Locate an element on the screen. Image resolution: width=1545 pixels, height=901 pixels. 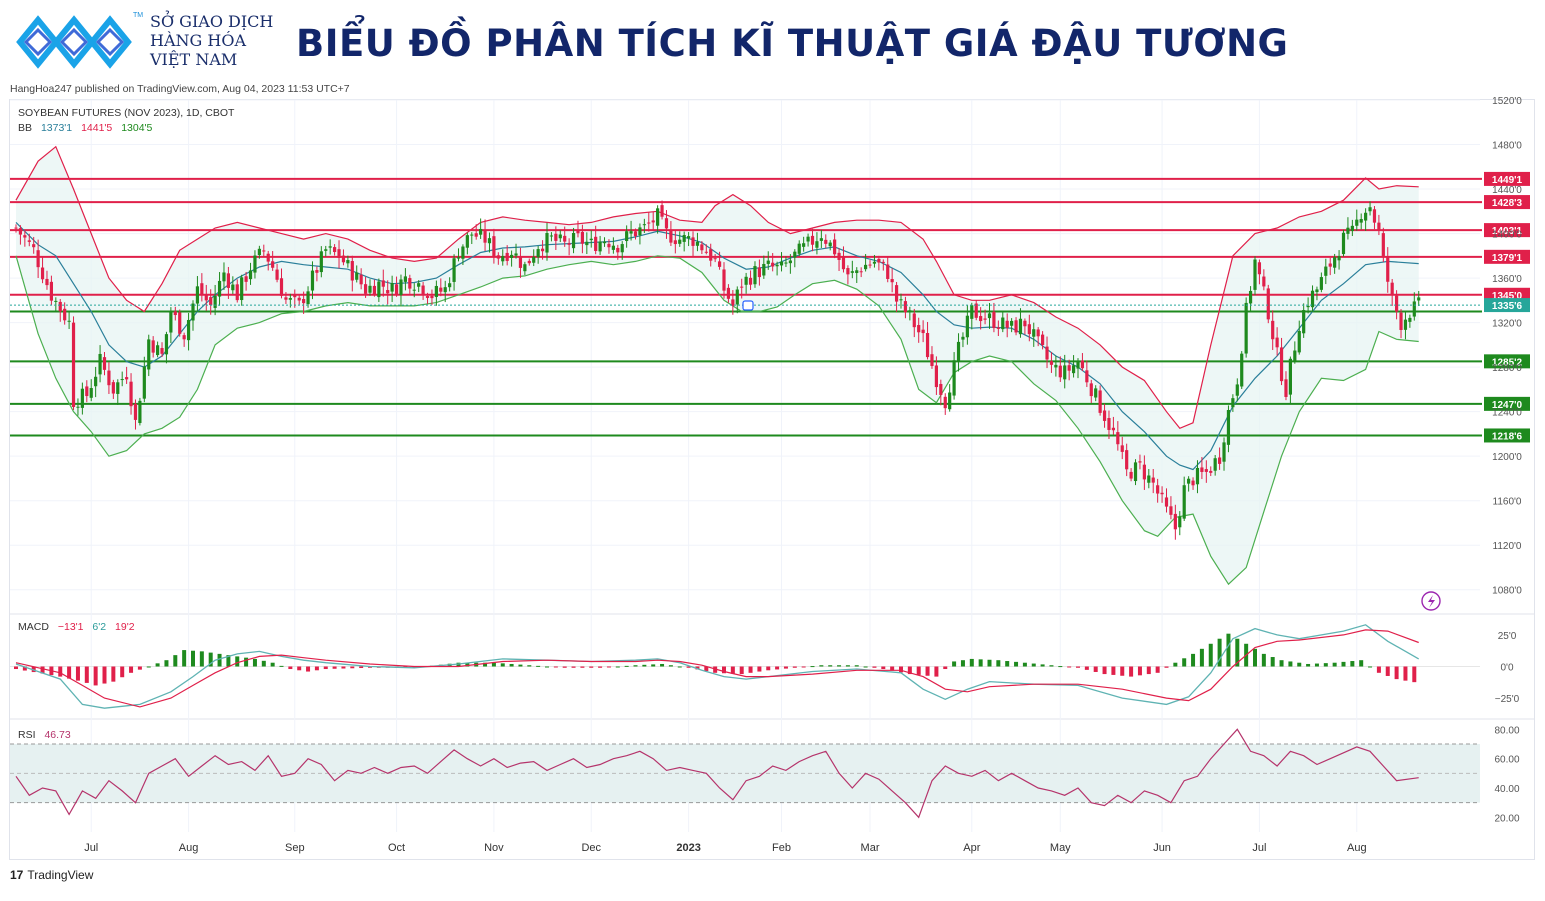
symbol-title: SOYBEAN FUTURES (NOV 2023), 1D, CBOT is located at coordinates (126, 113).